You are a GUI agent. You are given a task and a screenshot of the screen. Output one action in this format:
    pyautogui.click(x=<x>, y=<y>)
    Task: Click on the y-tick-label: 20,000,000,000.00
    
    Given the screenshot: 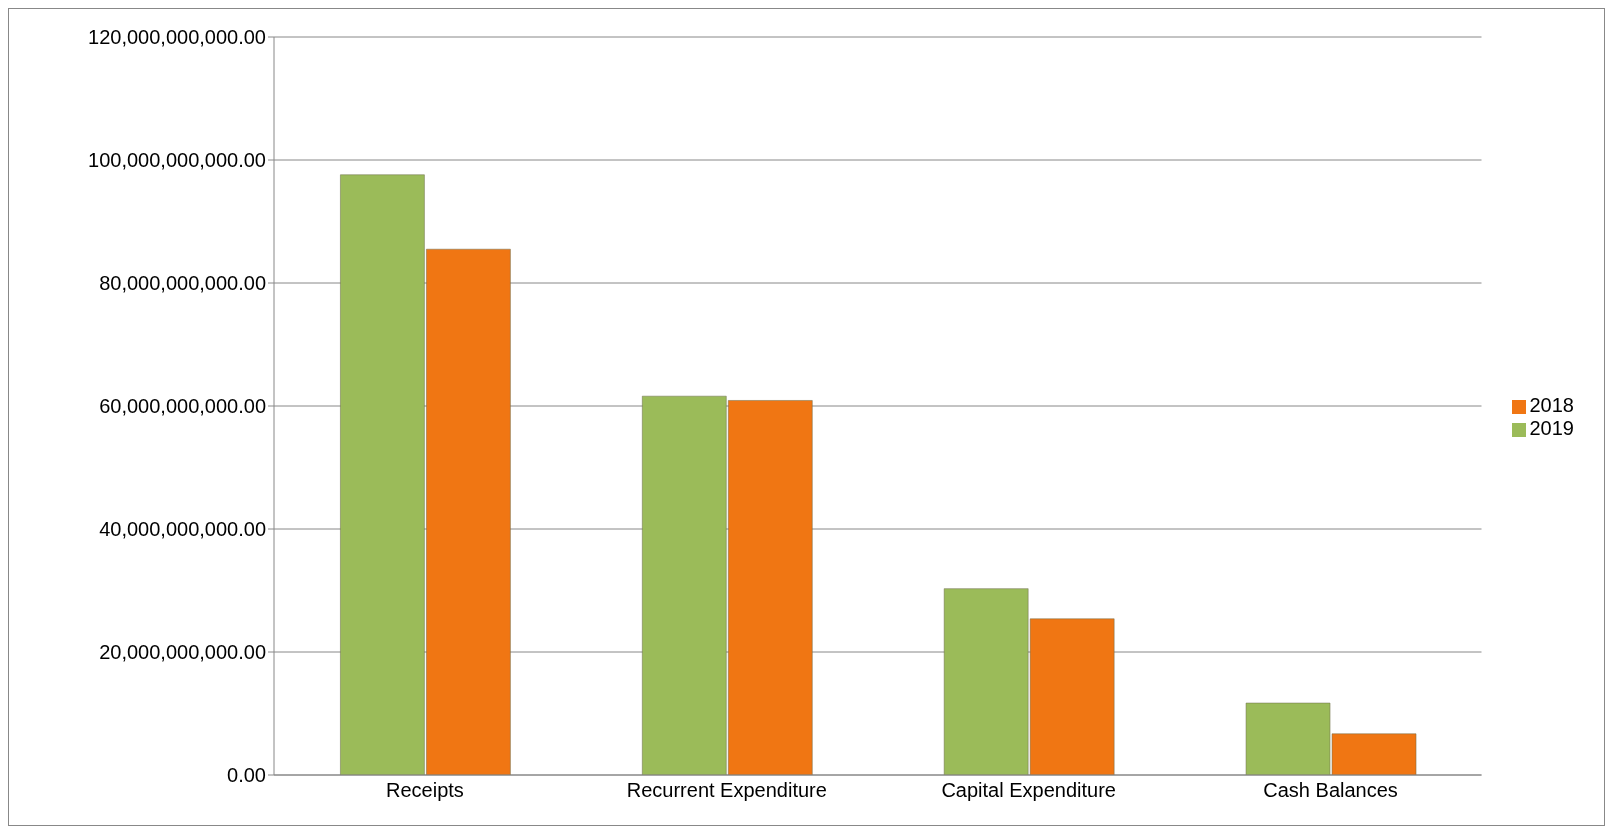 What is the action you would take?
    pyautogui.click(x=182, y=652)
    